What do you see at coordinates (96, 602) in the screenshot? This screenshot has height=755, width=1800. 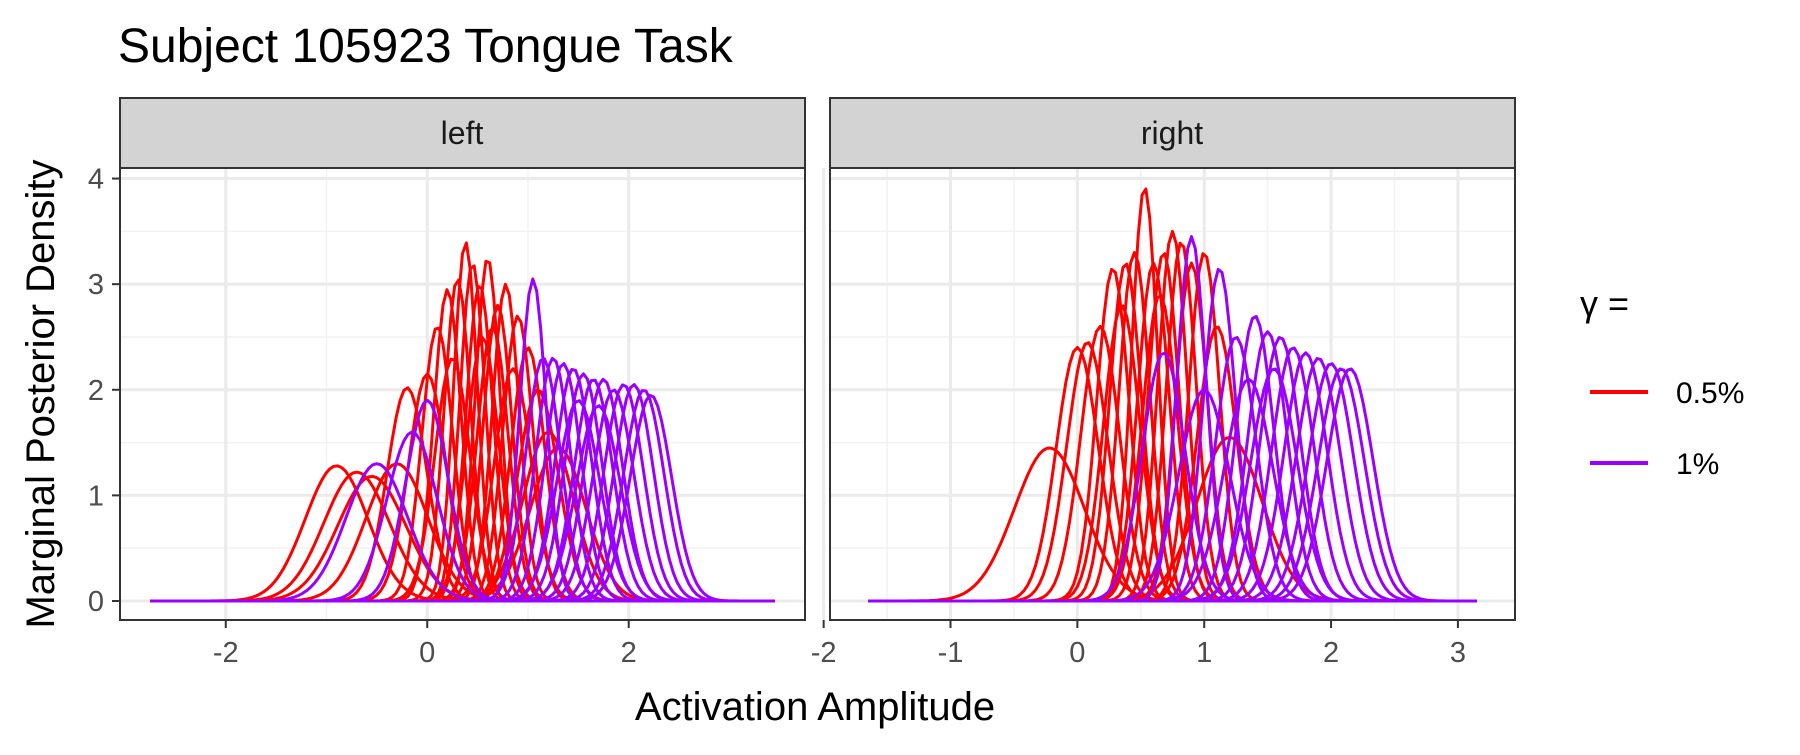 I see `y-tick-label: 0` at bounding box center [96, 602].